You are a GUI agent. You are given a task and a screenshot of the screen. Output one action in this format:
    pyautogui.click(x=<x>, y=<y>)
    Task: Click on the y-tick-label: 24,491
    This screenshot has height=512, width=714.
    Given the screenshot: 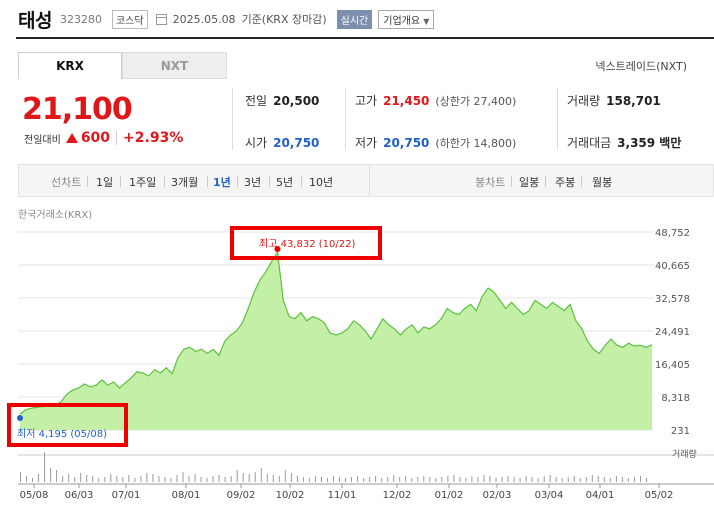 What is the action you would take?
    pyautogui.click(x=672, y=332)
    